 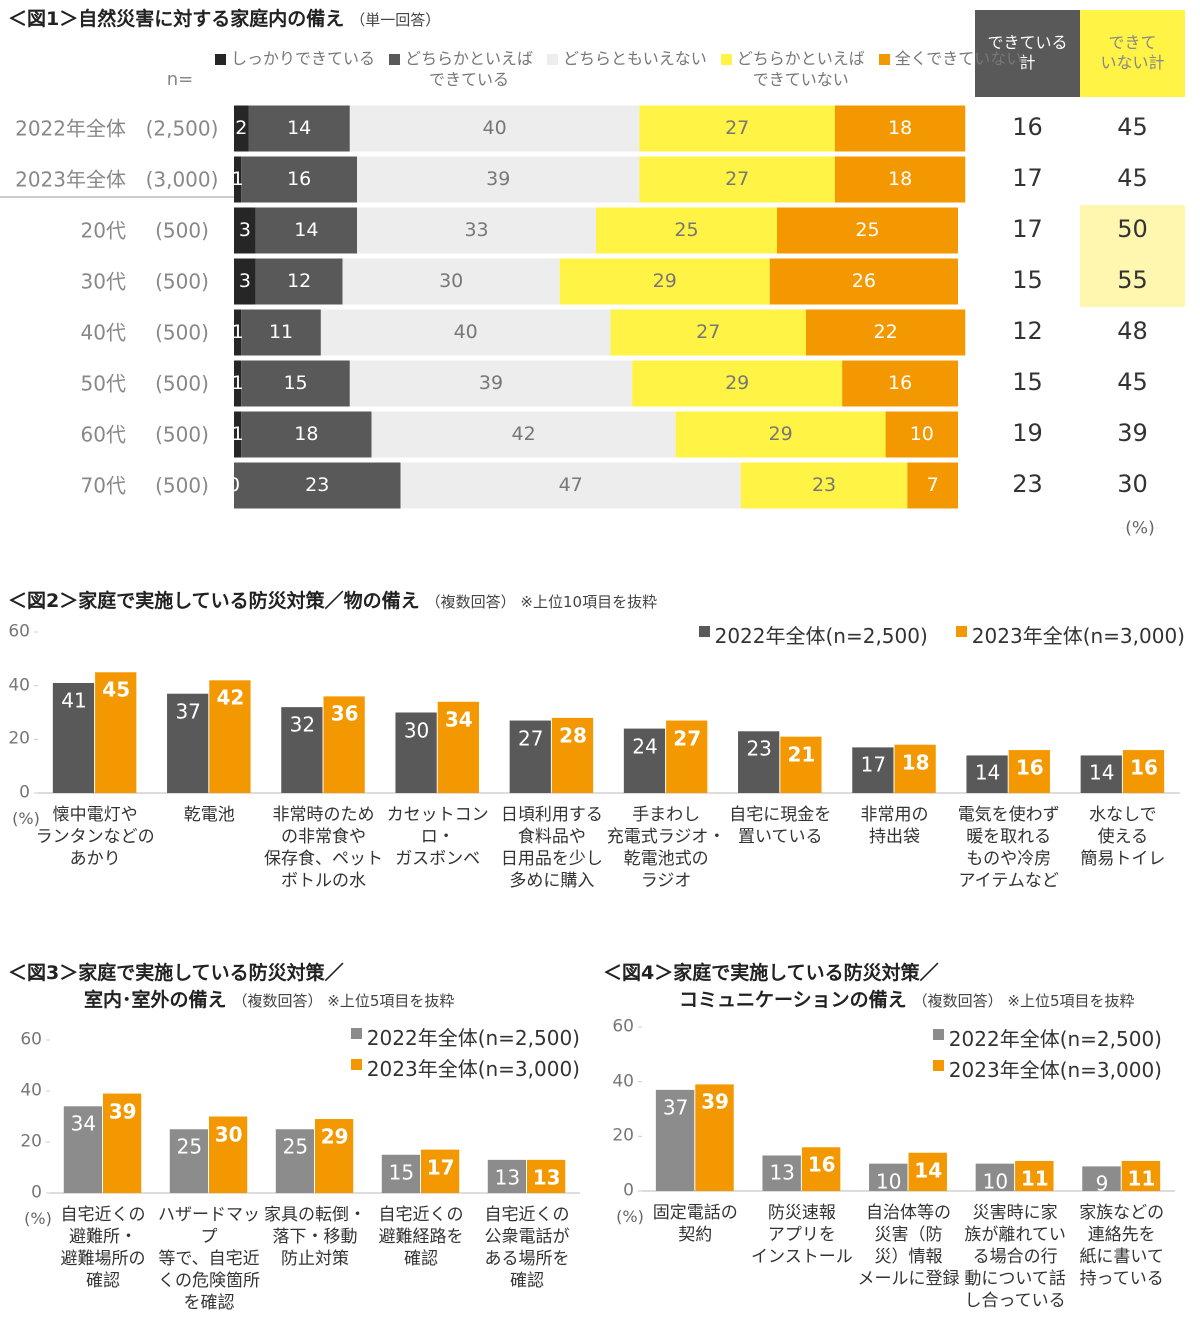 What do you see at coordinates (1027, 53) in the screenshot?
I see `table-header-bg` at bounding box center [1027, 53].